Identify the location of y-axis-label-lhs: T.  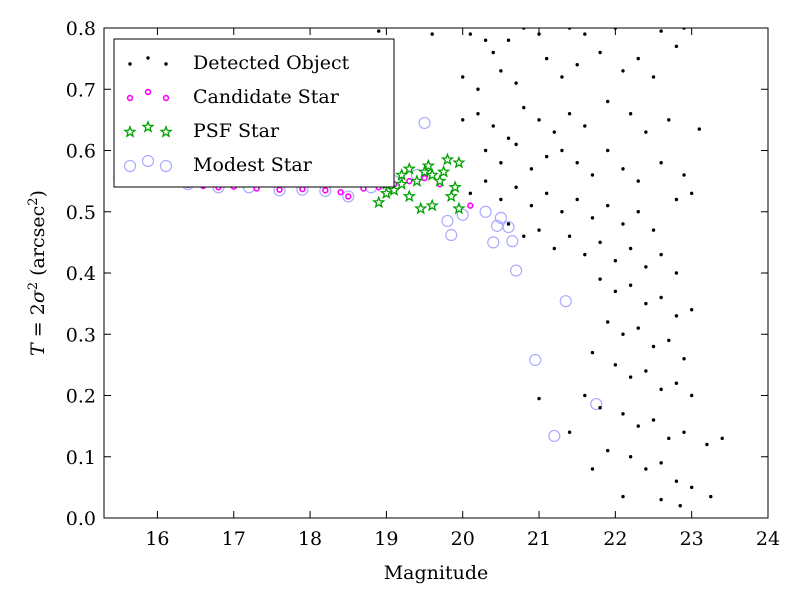
(38, 349).